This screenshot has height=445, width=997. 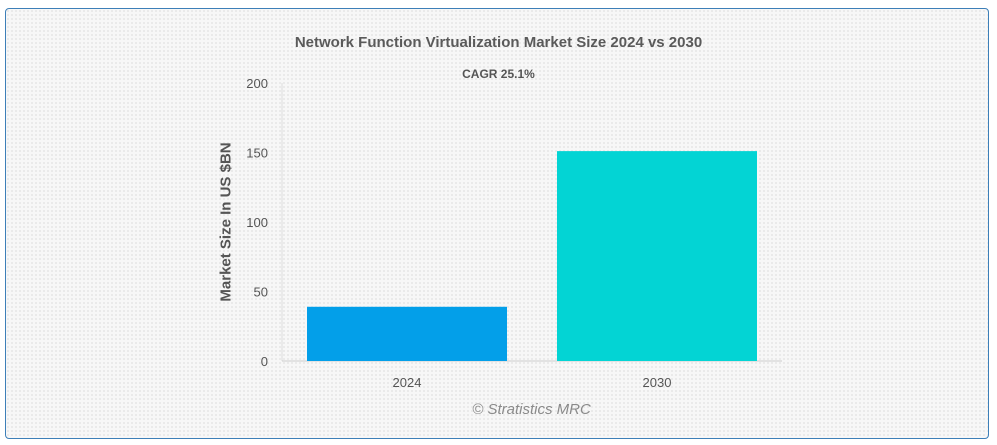 I want to click on y-tick-label: 50, so click(x=261, y=292).